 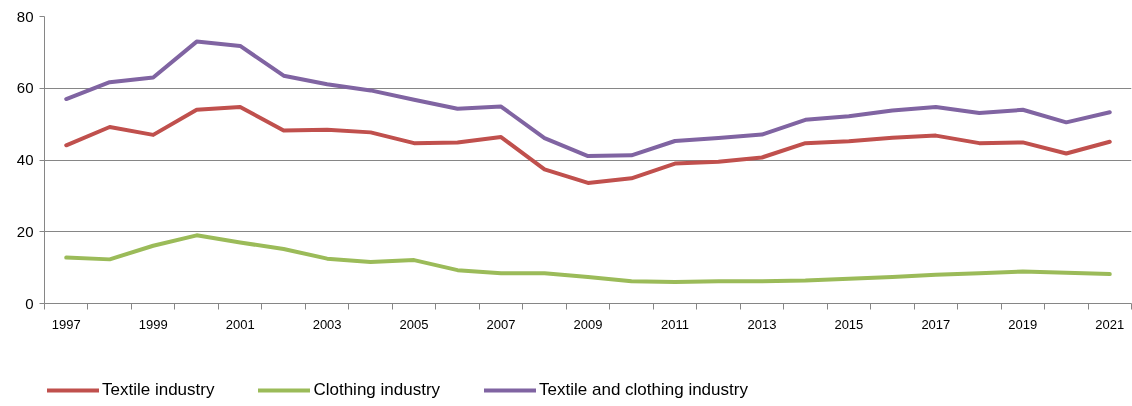 I want to click on x-tick-label: 2019, so click(x=1023, y=324).